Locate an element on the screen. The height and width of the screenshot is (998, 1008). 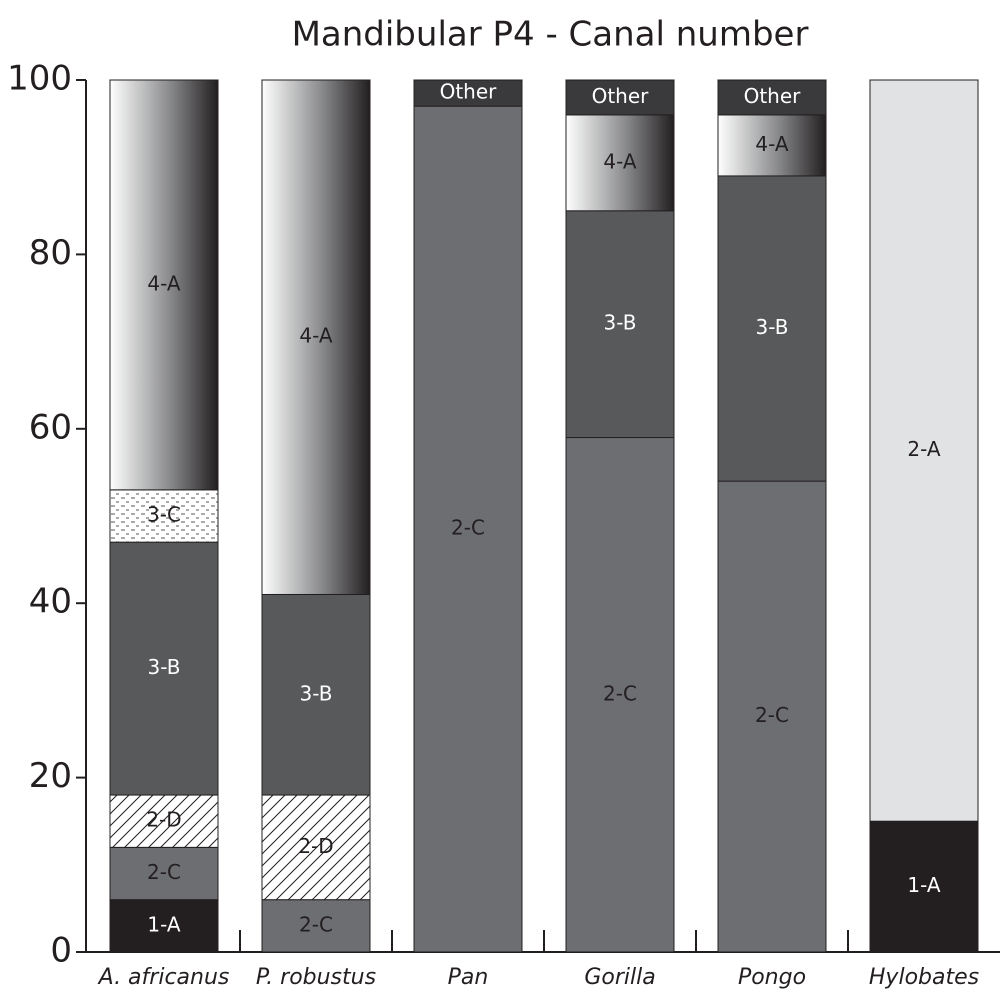
segment-label: 2-A is located at coordinates (924, 449).